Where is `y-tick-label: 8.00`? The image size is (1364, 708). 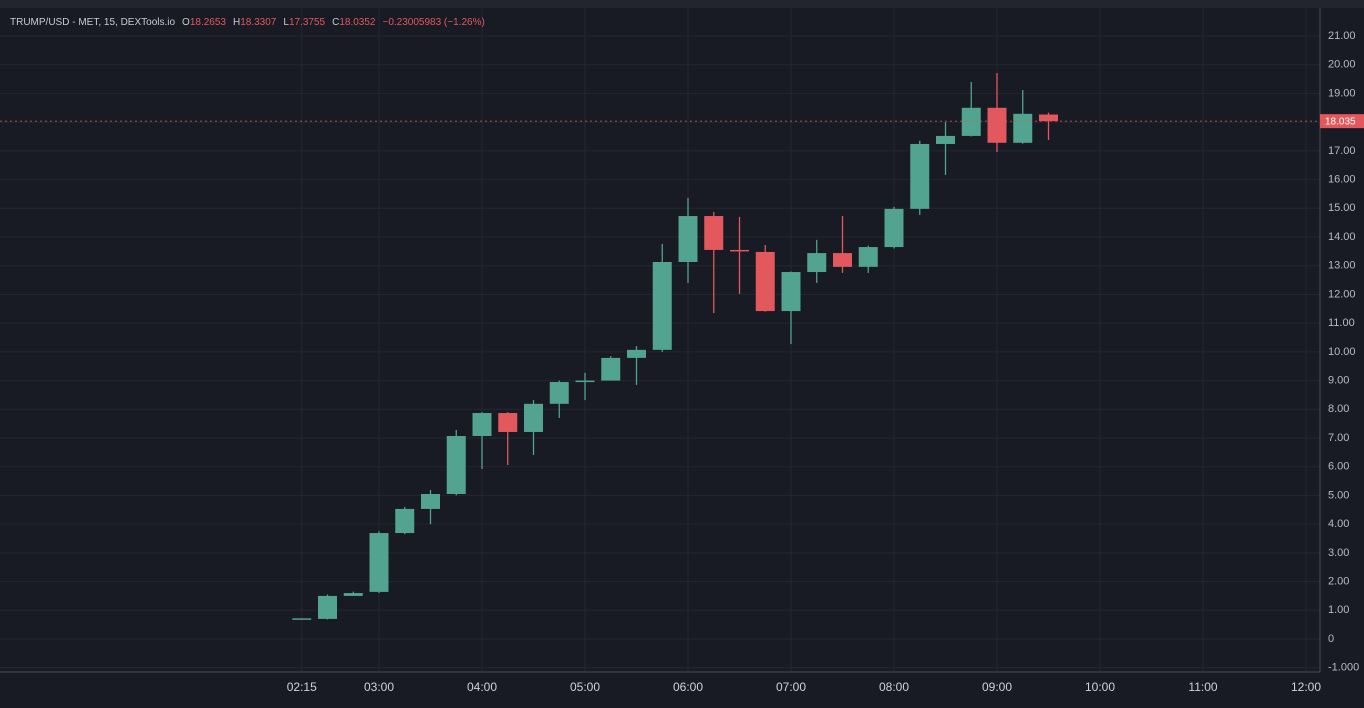
y-tick-label: 8.00 is located at coordinates (1338, 409).